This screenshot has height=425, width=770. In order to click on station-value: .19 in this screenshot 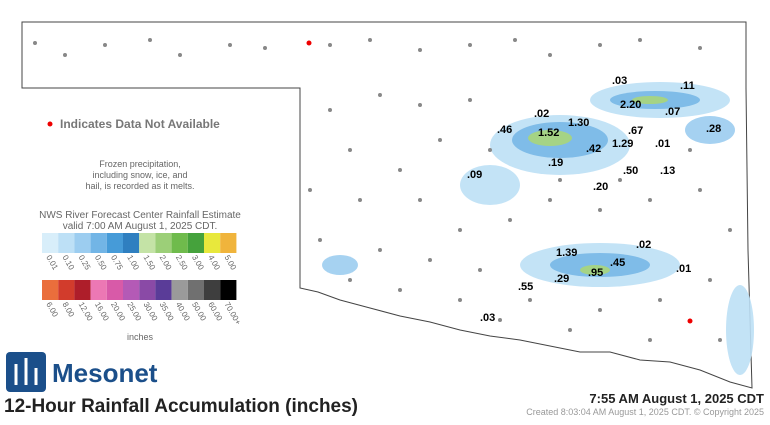, I will do `click(555, 163)`.